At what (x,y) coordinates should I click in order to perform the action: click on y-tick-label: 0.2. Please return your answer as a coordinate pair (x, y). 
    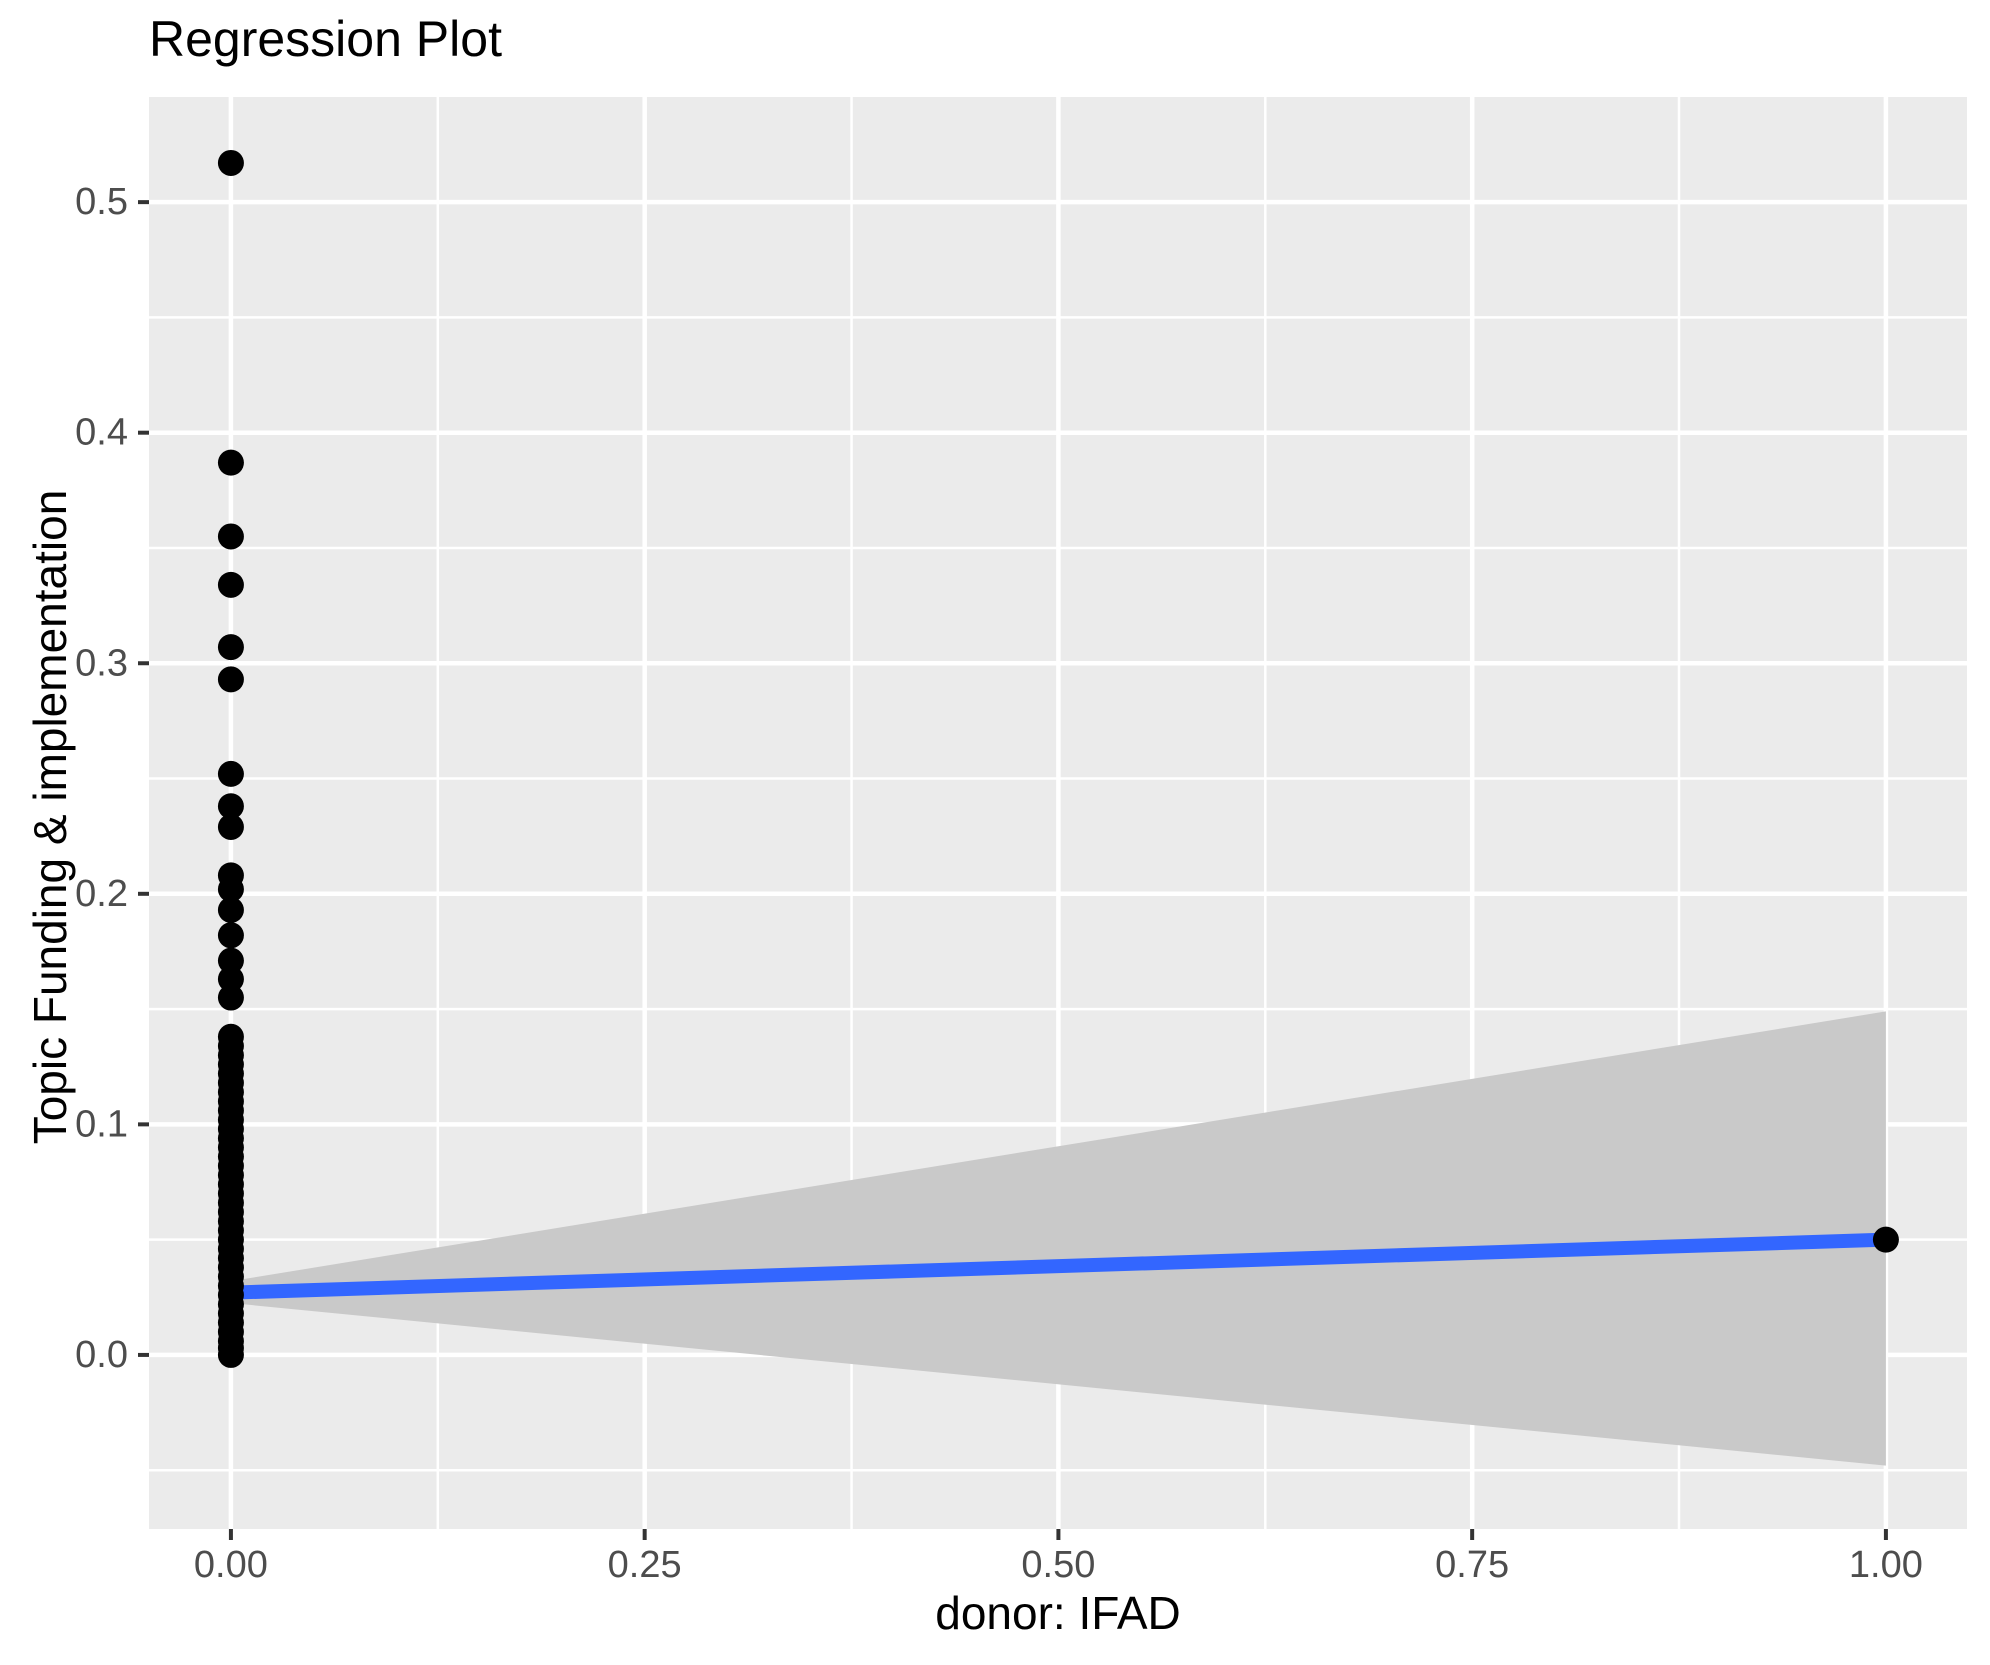
    Looking at the image, I should click on (101, 894).